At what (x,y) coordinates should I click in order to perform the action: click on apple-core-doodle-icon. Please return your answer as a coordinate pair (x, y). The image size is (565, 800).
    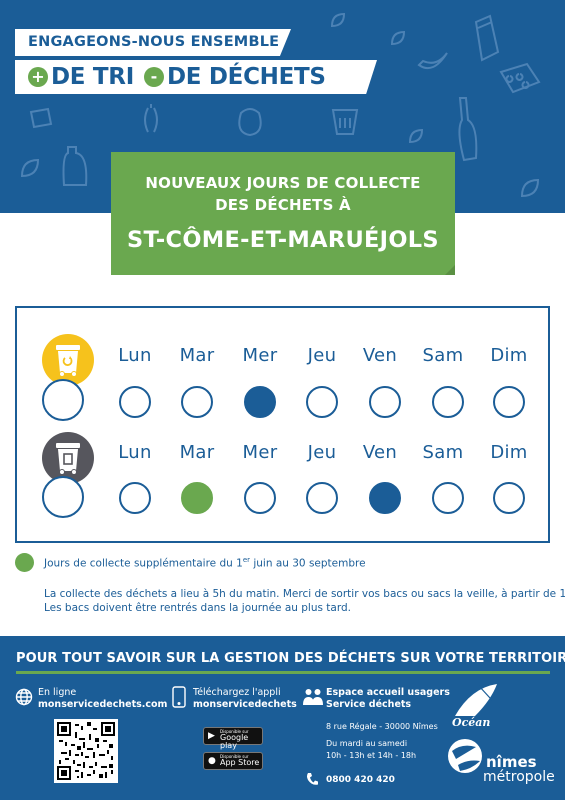
    Looking at the image, I should click on (151, 118).